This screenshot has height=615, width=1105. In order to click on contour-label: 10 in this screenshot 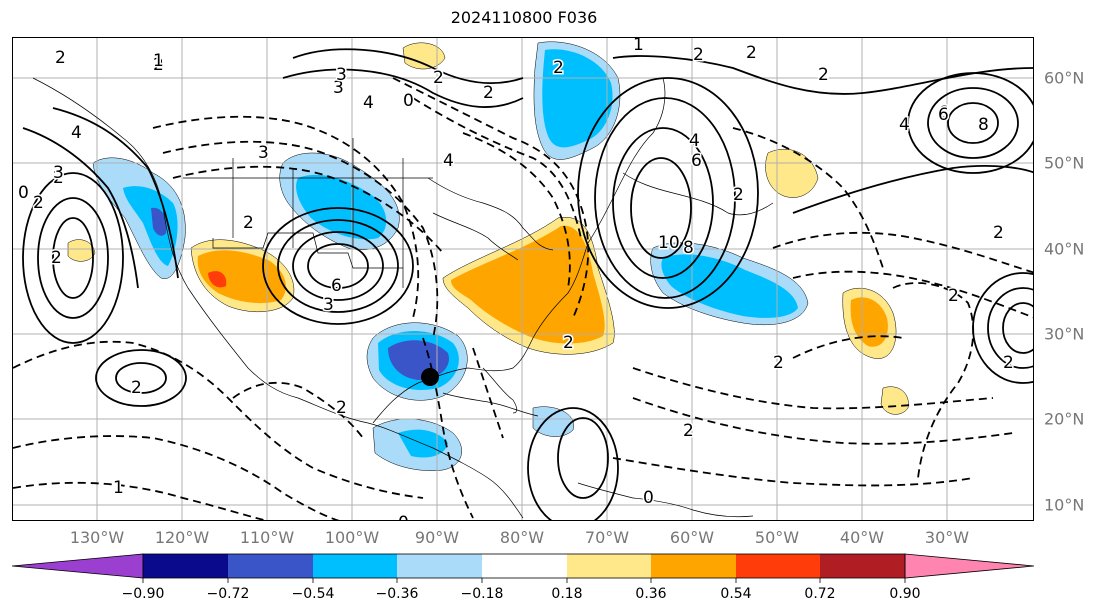, I will do `click(669, 243)`.